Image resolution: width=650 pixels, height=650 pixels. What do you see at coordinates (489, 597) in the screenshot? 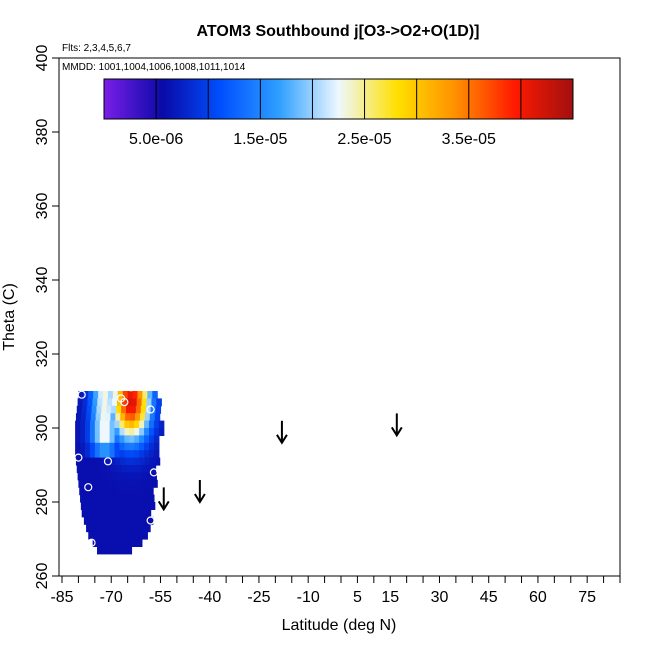
I see `x-tick-label: 45` at bounding box center [489, 597].